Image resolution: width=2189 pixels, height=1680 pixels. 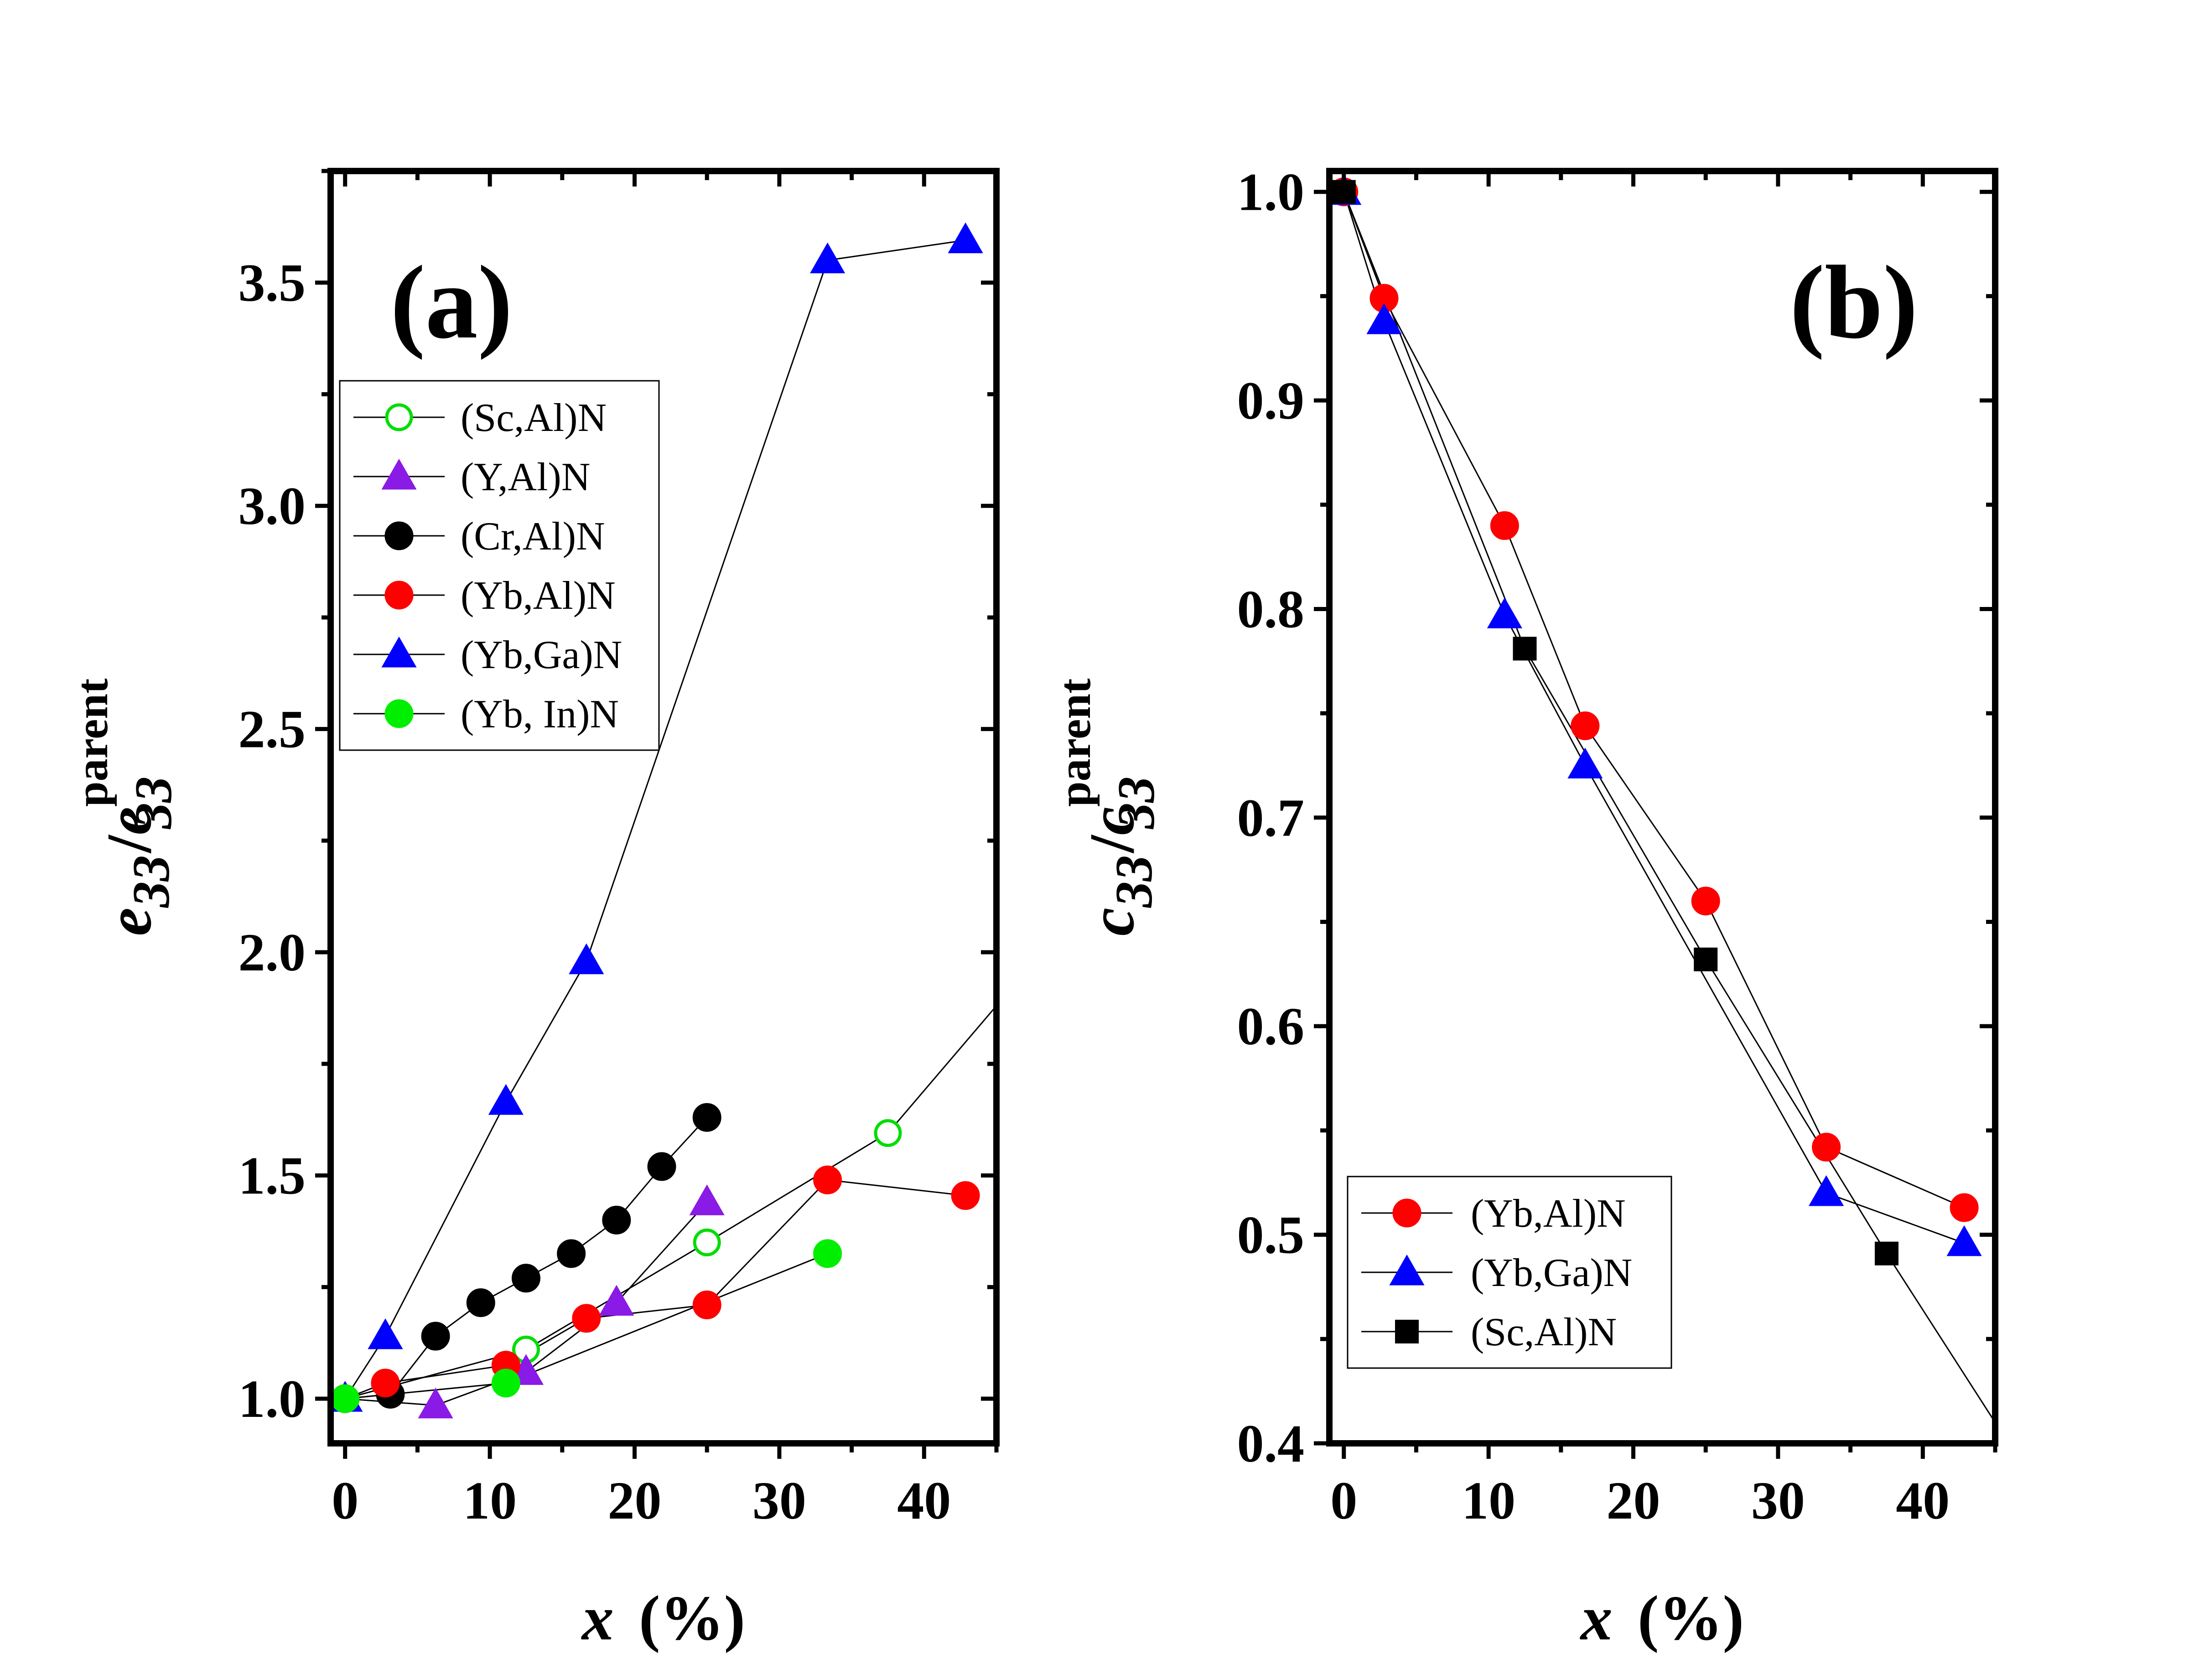 I want to click on panel-a-ylabel: e33/eparent 33, so click(x=125, y=808).